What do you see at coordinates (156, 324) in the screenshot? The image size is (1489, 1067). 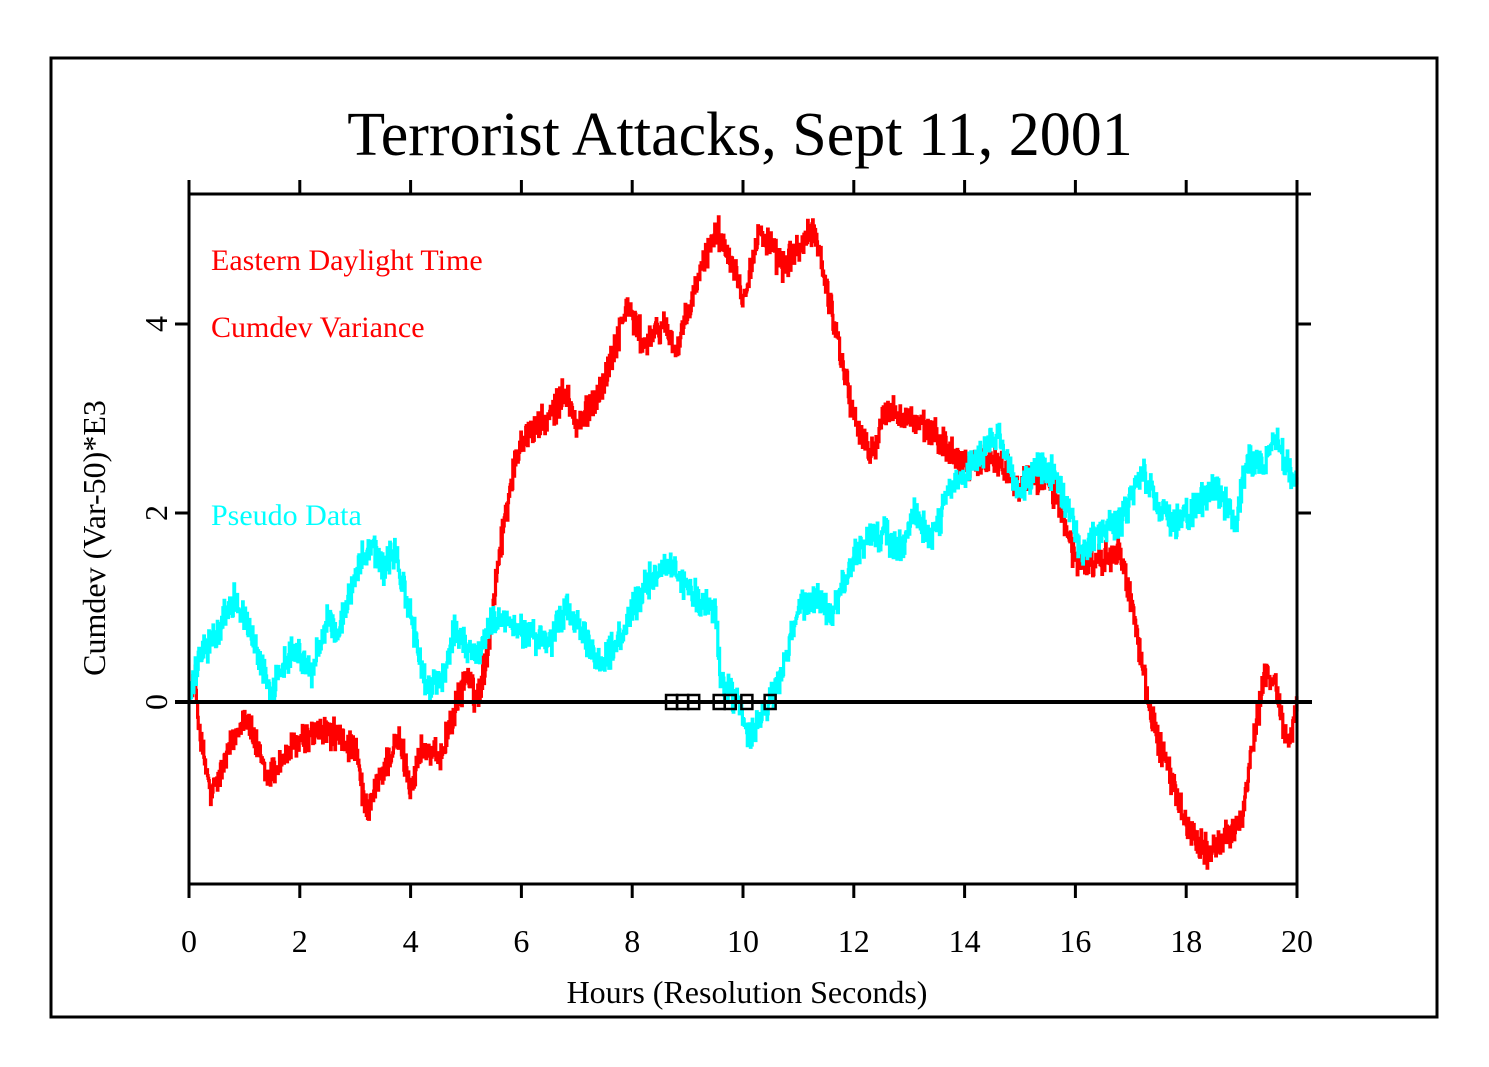 I see `y-tick-label: 4` at bounding box center [156, 324].